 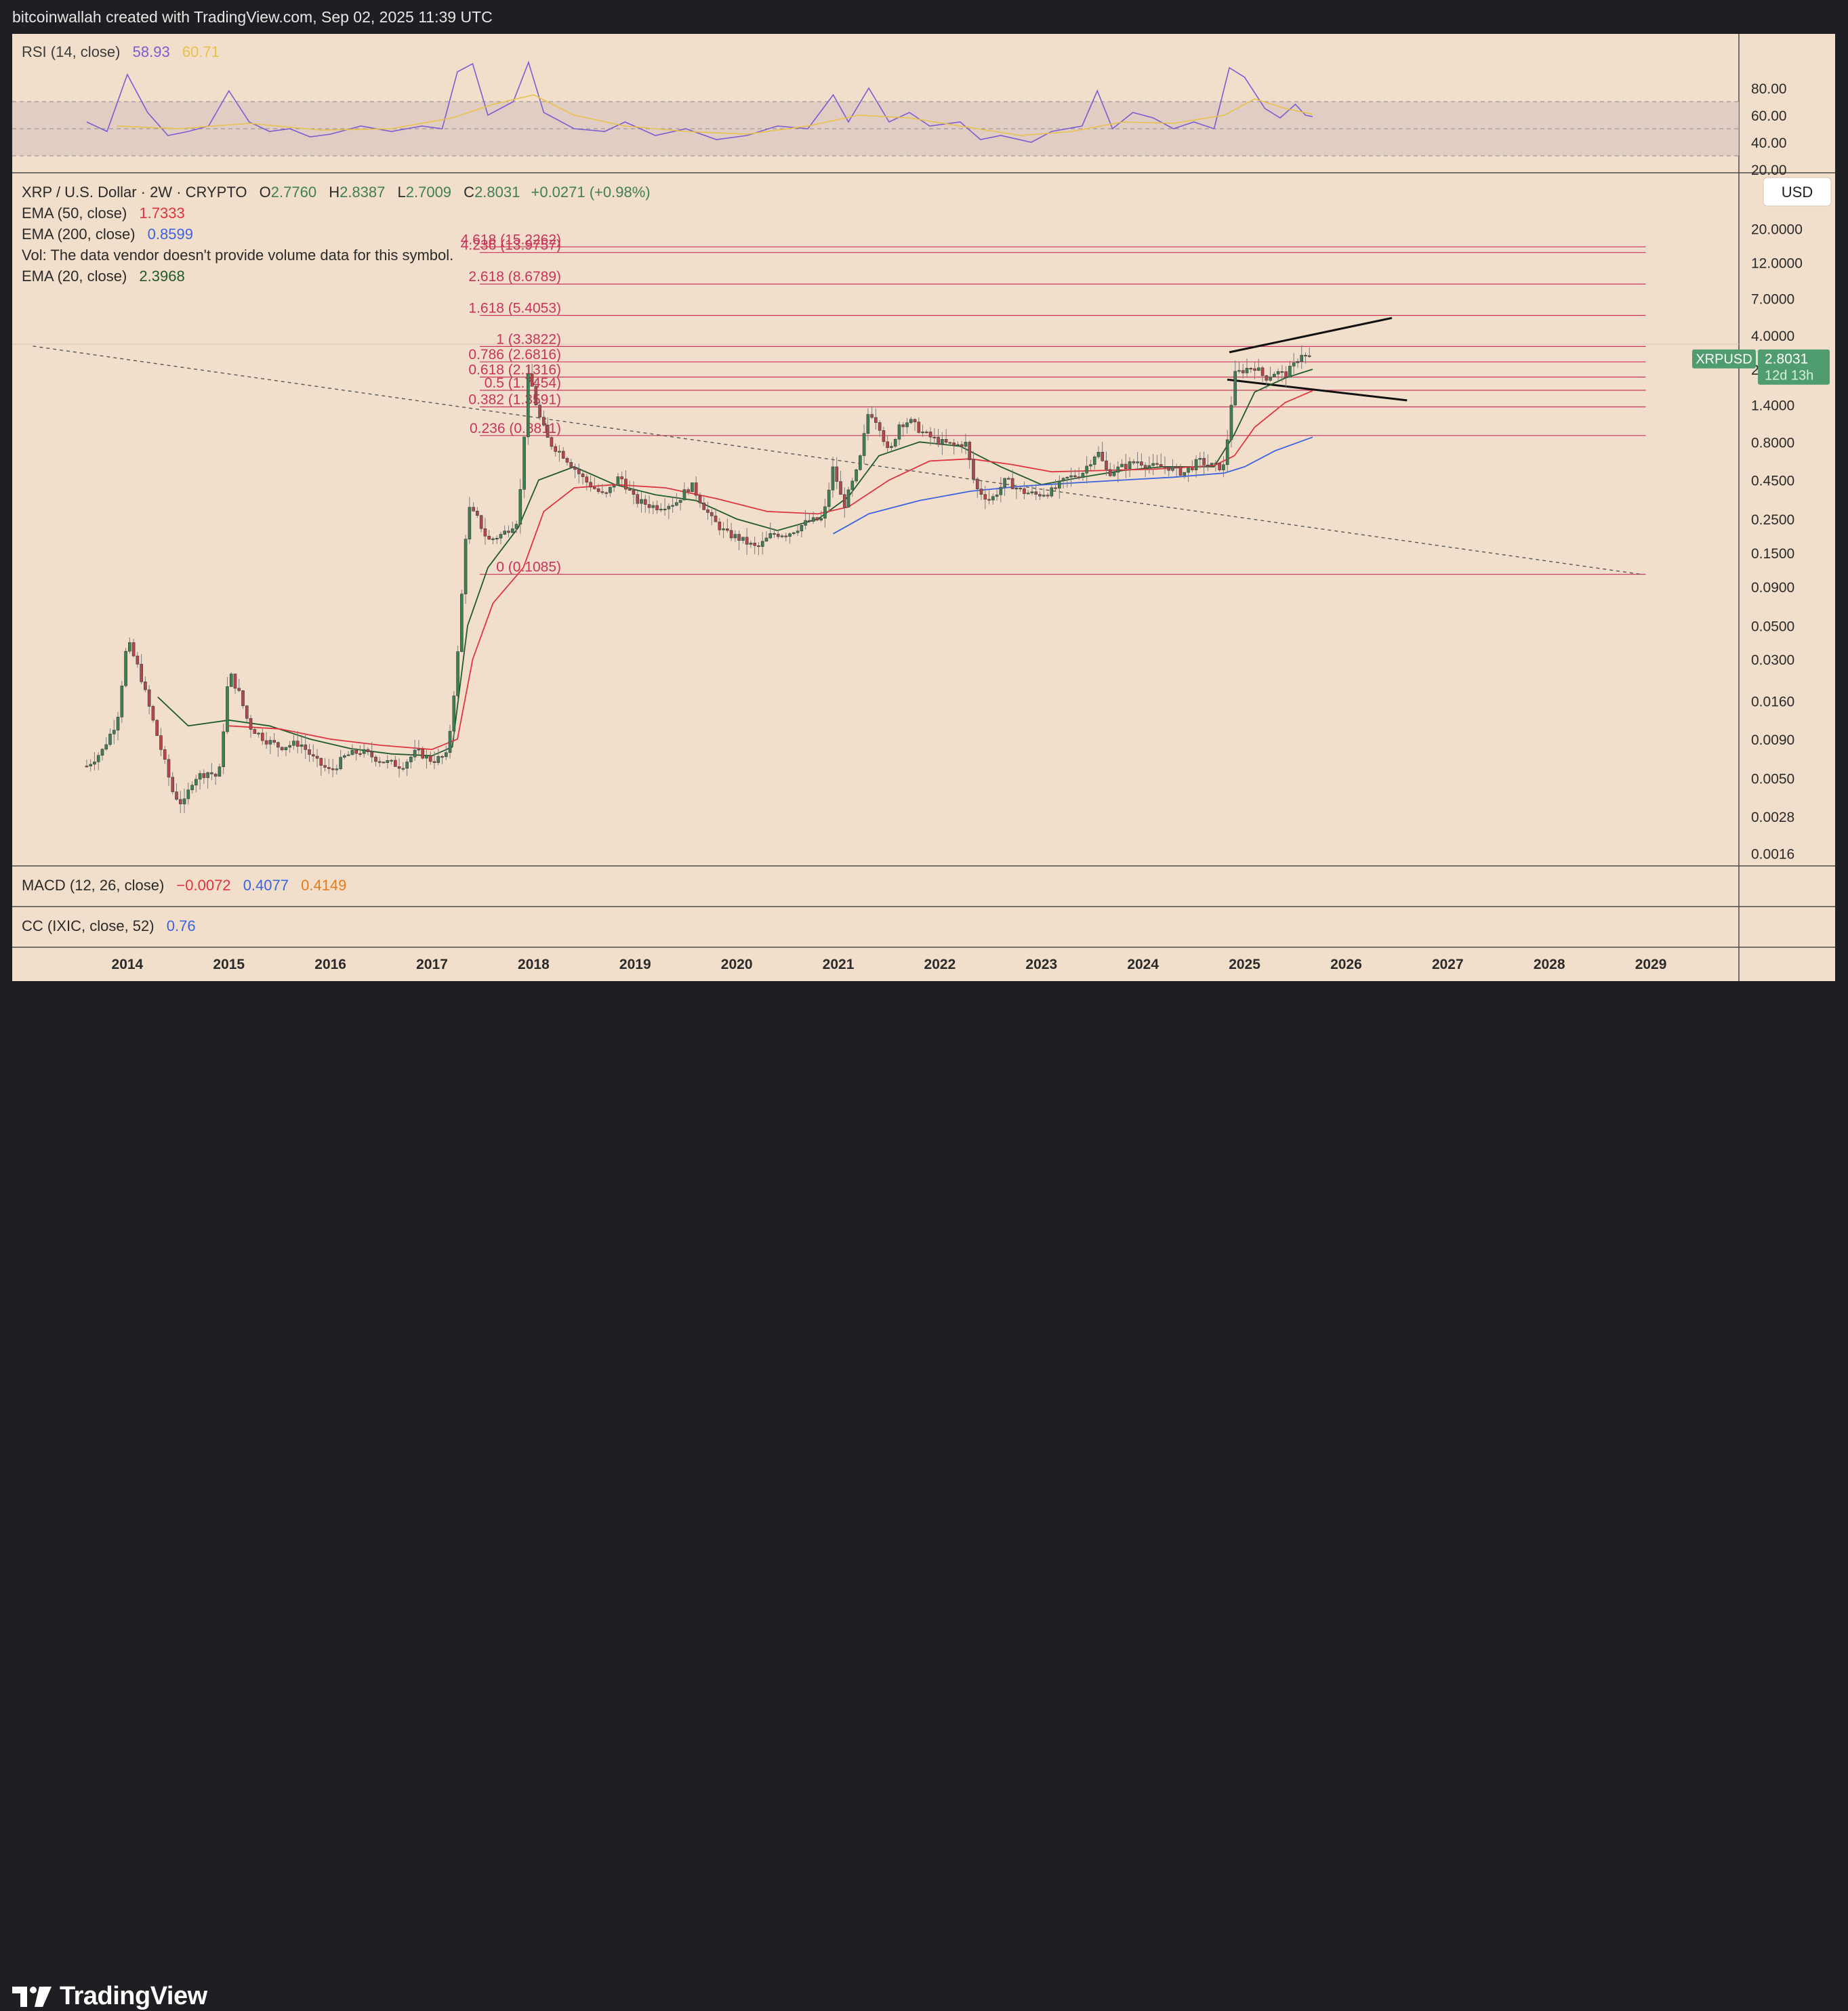 I want to click on price-axis-tick: 0.0050, so click(x=1772, y=779).